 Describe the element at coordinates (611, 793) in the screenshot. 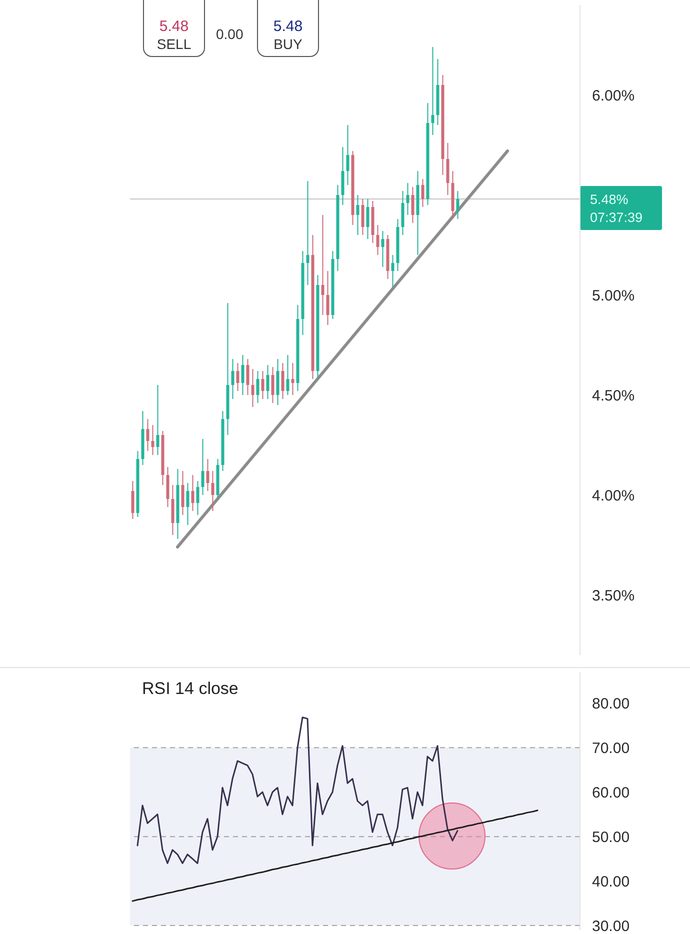

I see `y-tick-label: 60.00` at that location.